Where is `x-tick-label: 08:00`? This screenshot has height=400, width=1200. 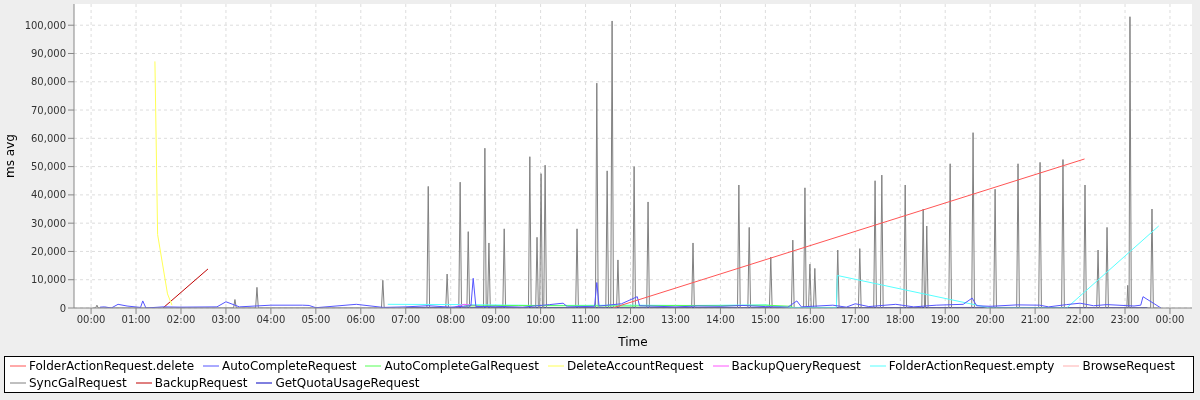
x-tick-label: 08:00 is located at coordinates (451, 320).